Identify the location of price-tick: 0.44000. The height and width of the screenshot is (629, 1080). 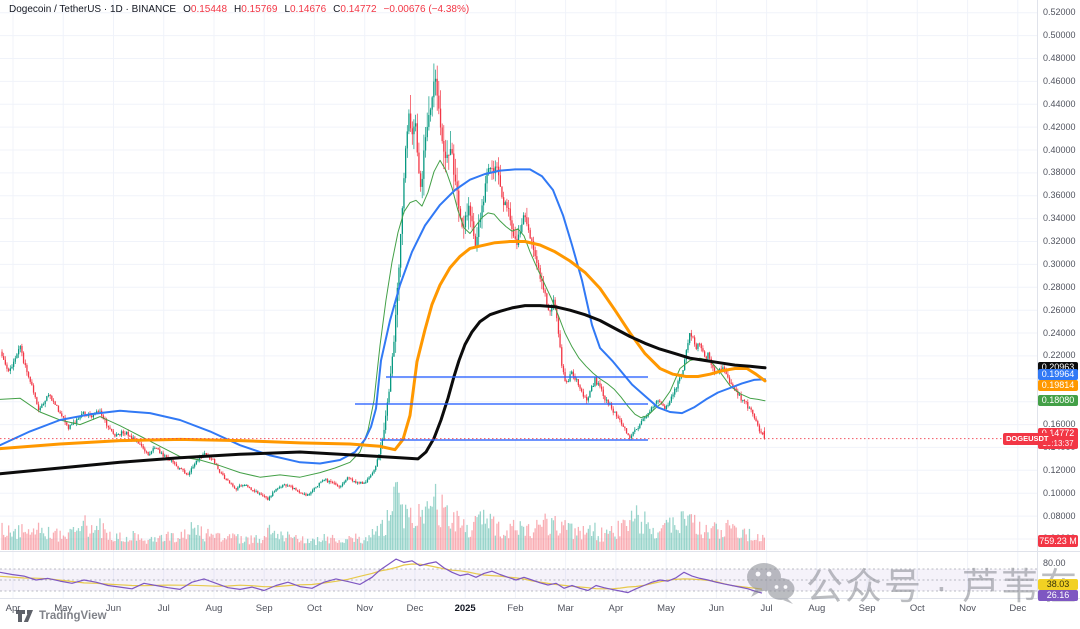
(1059, 103).